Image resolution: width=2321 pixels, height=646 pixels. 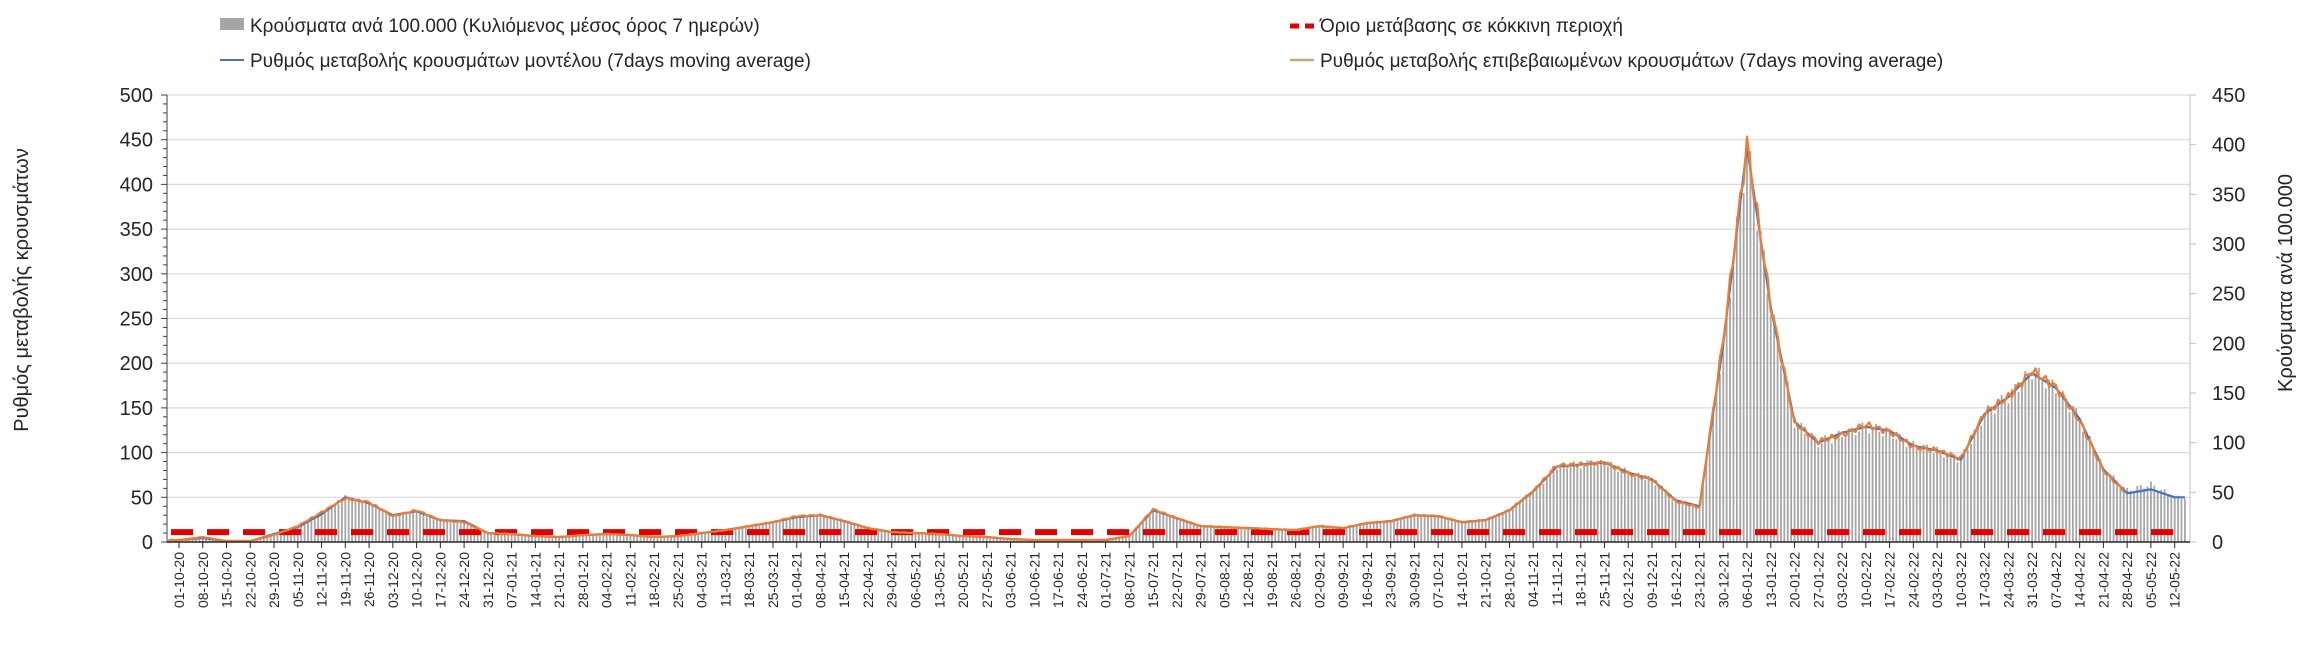 What do you see at coordinates (1486, 580) in the screenshot?
I see `x-tick-label: 21-10-21` at bounding box center [1486, 580].